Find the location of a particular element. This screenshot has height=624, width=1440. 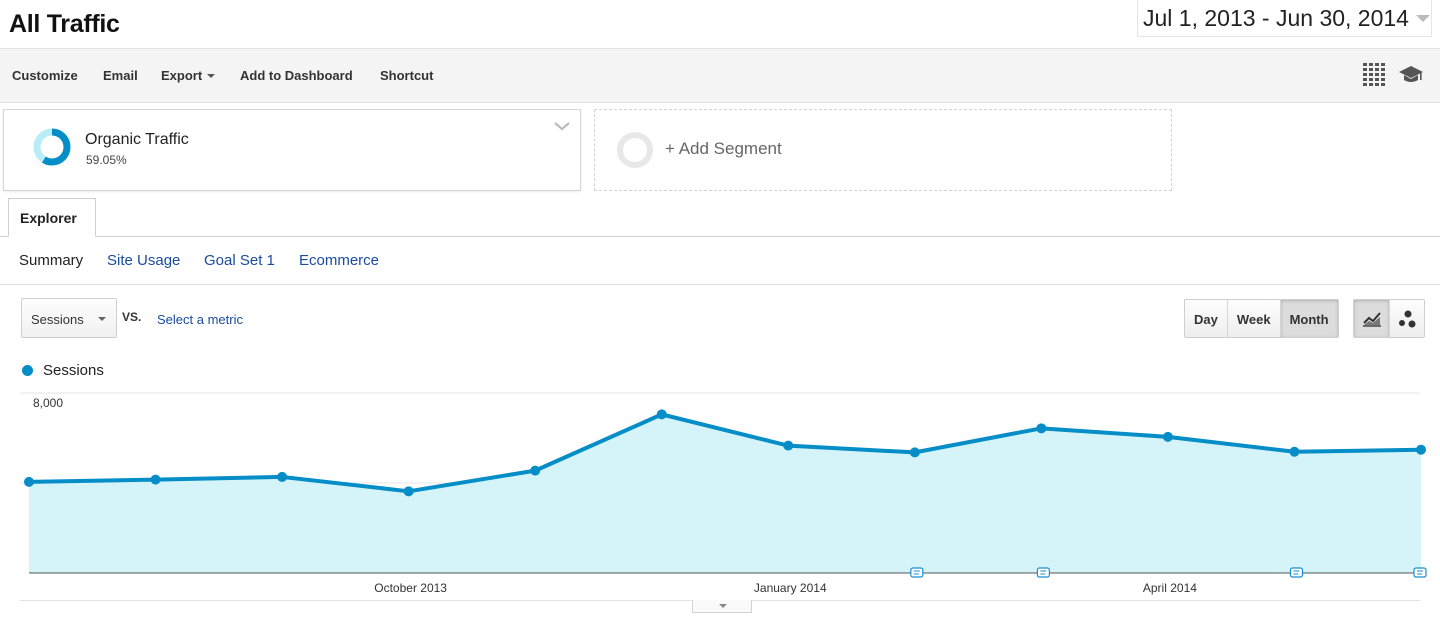

chart-legend: Sessions is located at coordinates (63, 370).